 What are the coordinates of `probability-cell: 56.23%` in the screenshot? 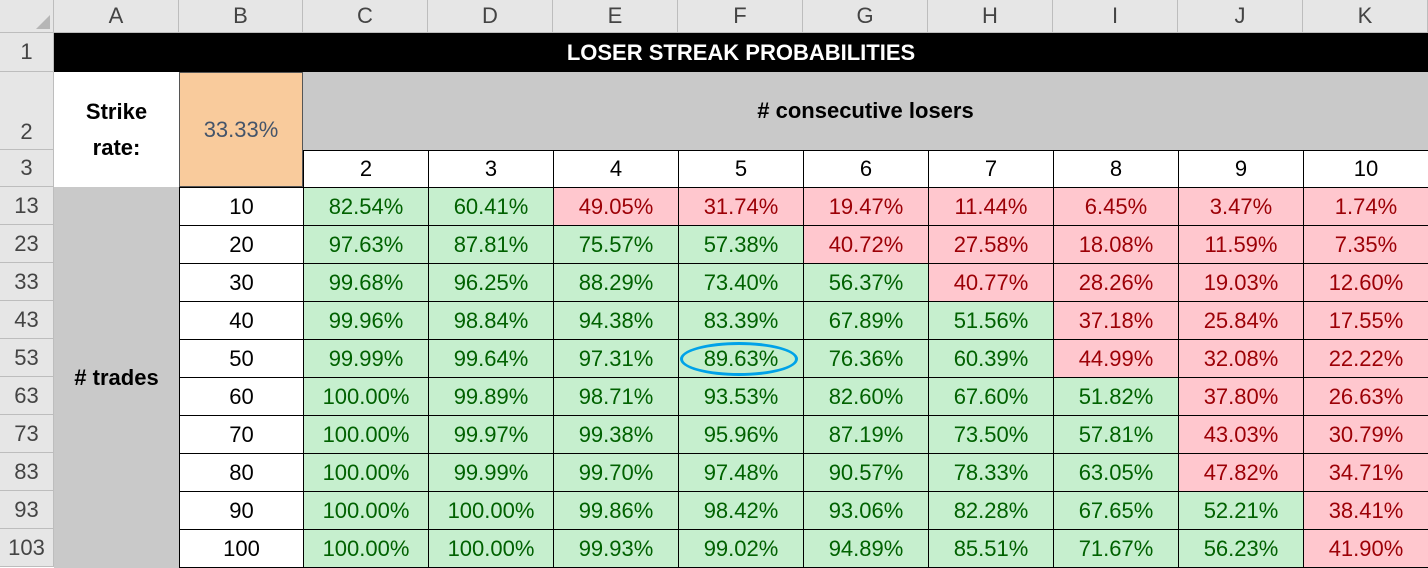 It's located at (1241, 548).